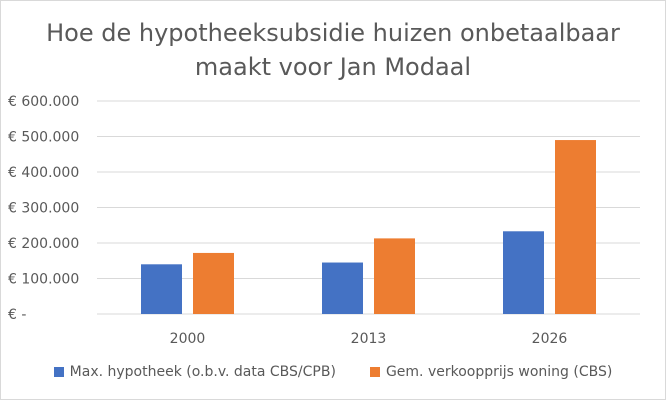  What do you see at coordinates (499, 372) in the screenshot?
I see `legend-label-series-1: Gem. verkoopprijs woning (CBS)` at bounding box center [499, 372].